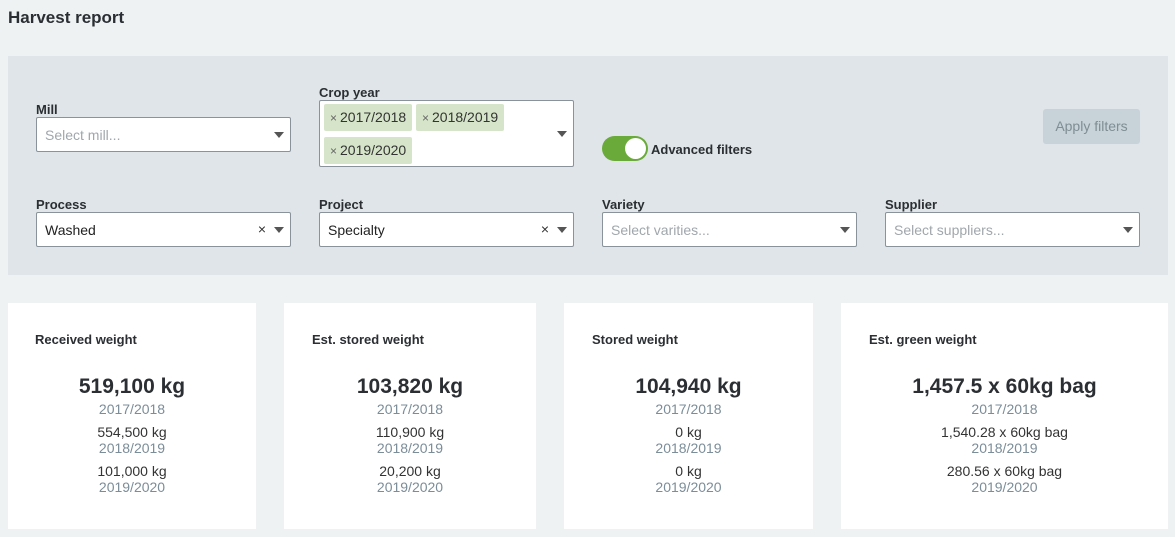  What do you see at coordinates (635, 339) in the screenshot?
I see `card-title: Stored weight` at bounding box center [635, 339].